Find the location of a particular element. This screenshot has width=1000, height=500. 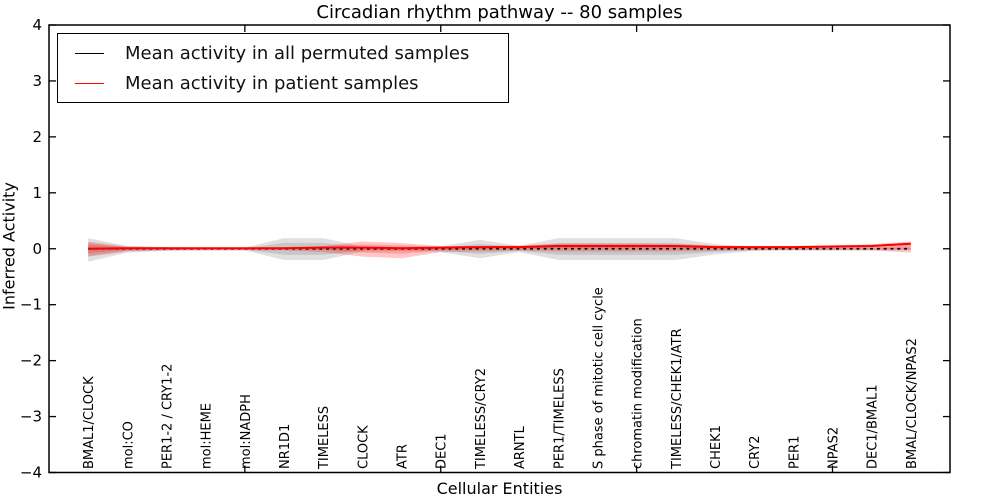

y-tick-label: −3 is located at coordinates (31, 417).